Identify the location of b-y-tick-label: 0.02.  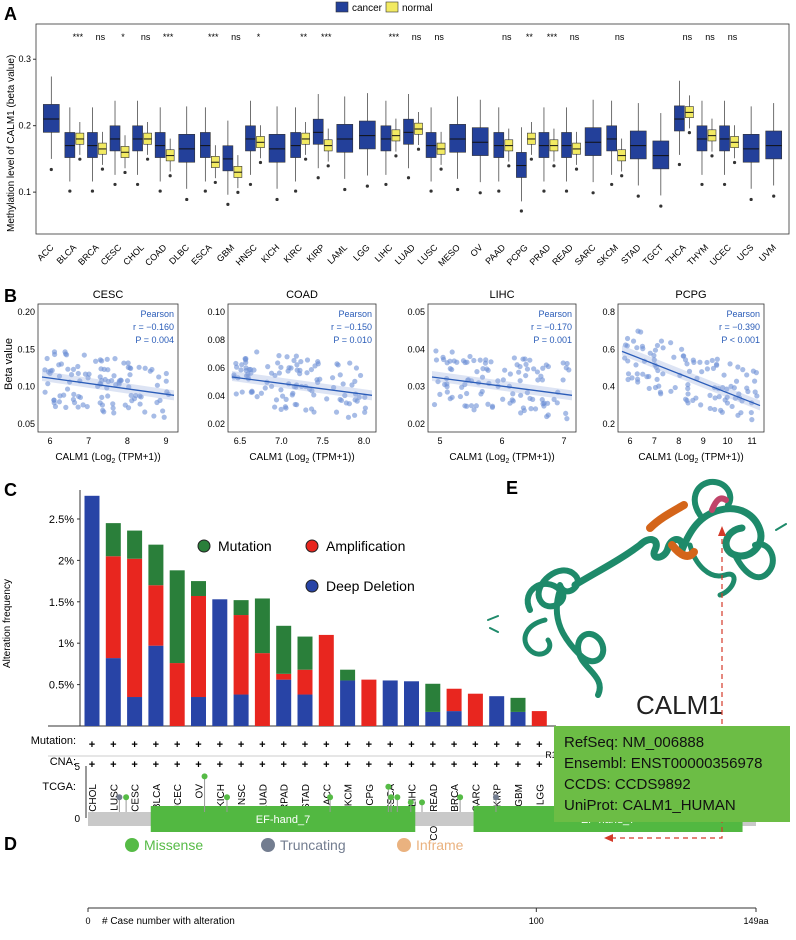
(216, 424).